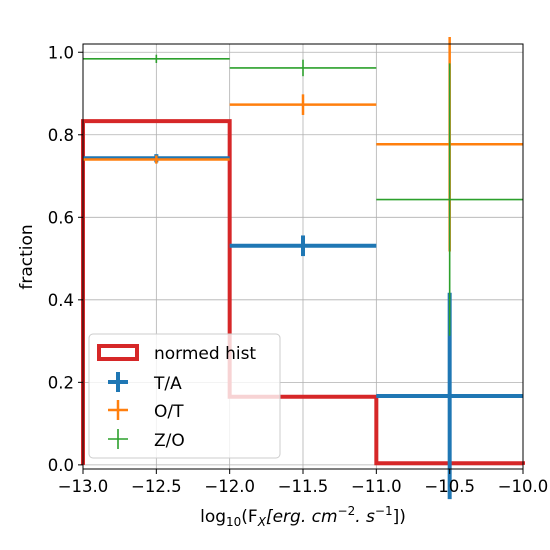 The image size is (550, 550). Describe the element at coordinates (61, 217) in the screenshot. I see `y-tick-label: 0.6` at that location.